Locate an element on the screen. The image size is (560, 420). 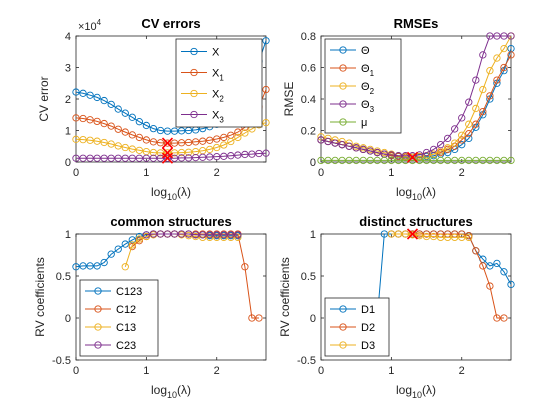
legend-entry: D2 is located at coordinates (352, 328).